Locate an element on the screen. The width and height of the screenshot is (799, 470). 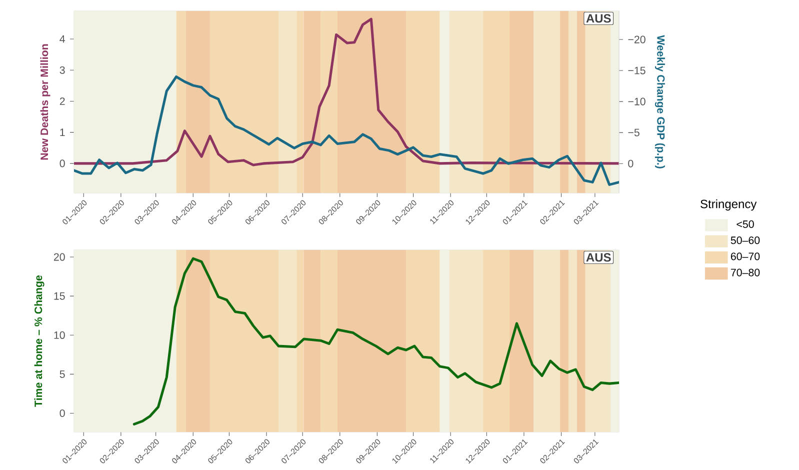
y-tick-label: 2 is located at coordinates (62, 101).